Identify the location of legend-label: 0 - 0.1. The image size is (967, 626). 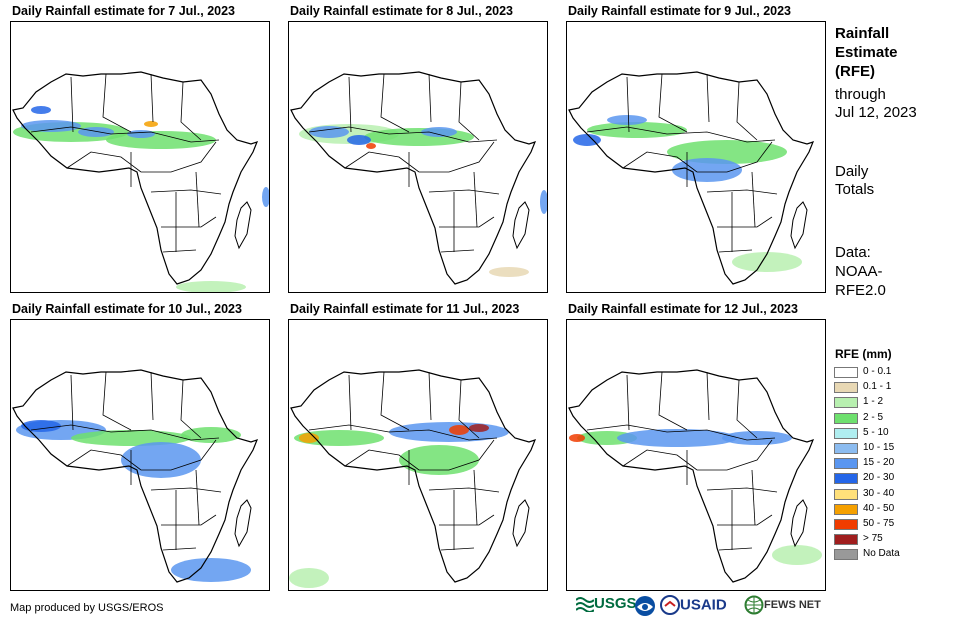
(877, 371).